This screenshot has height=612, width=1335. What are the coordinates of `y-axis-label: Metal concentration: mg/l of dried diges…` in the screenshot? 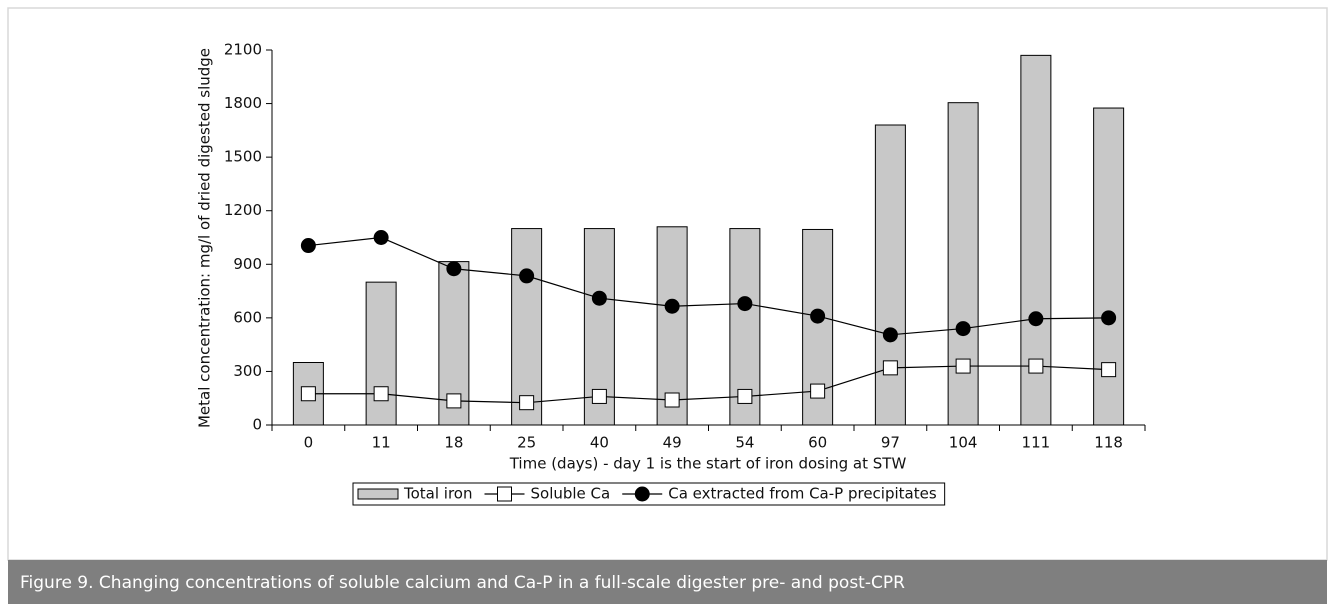 It's located at (205, 238).